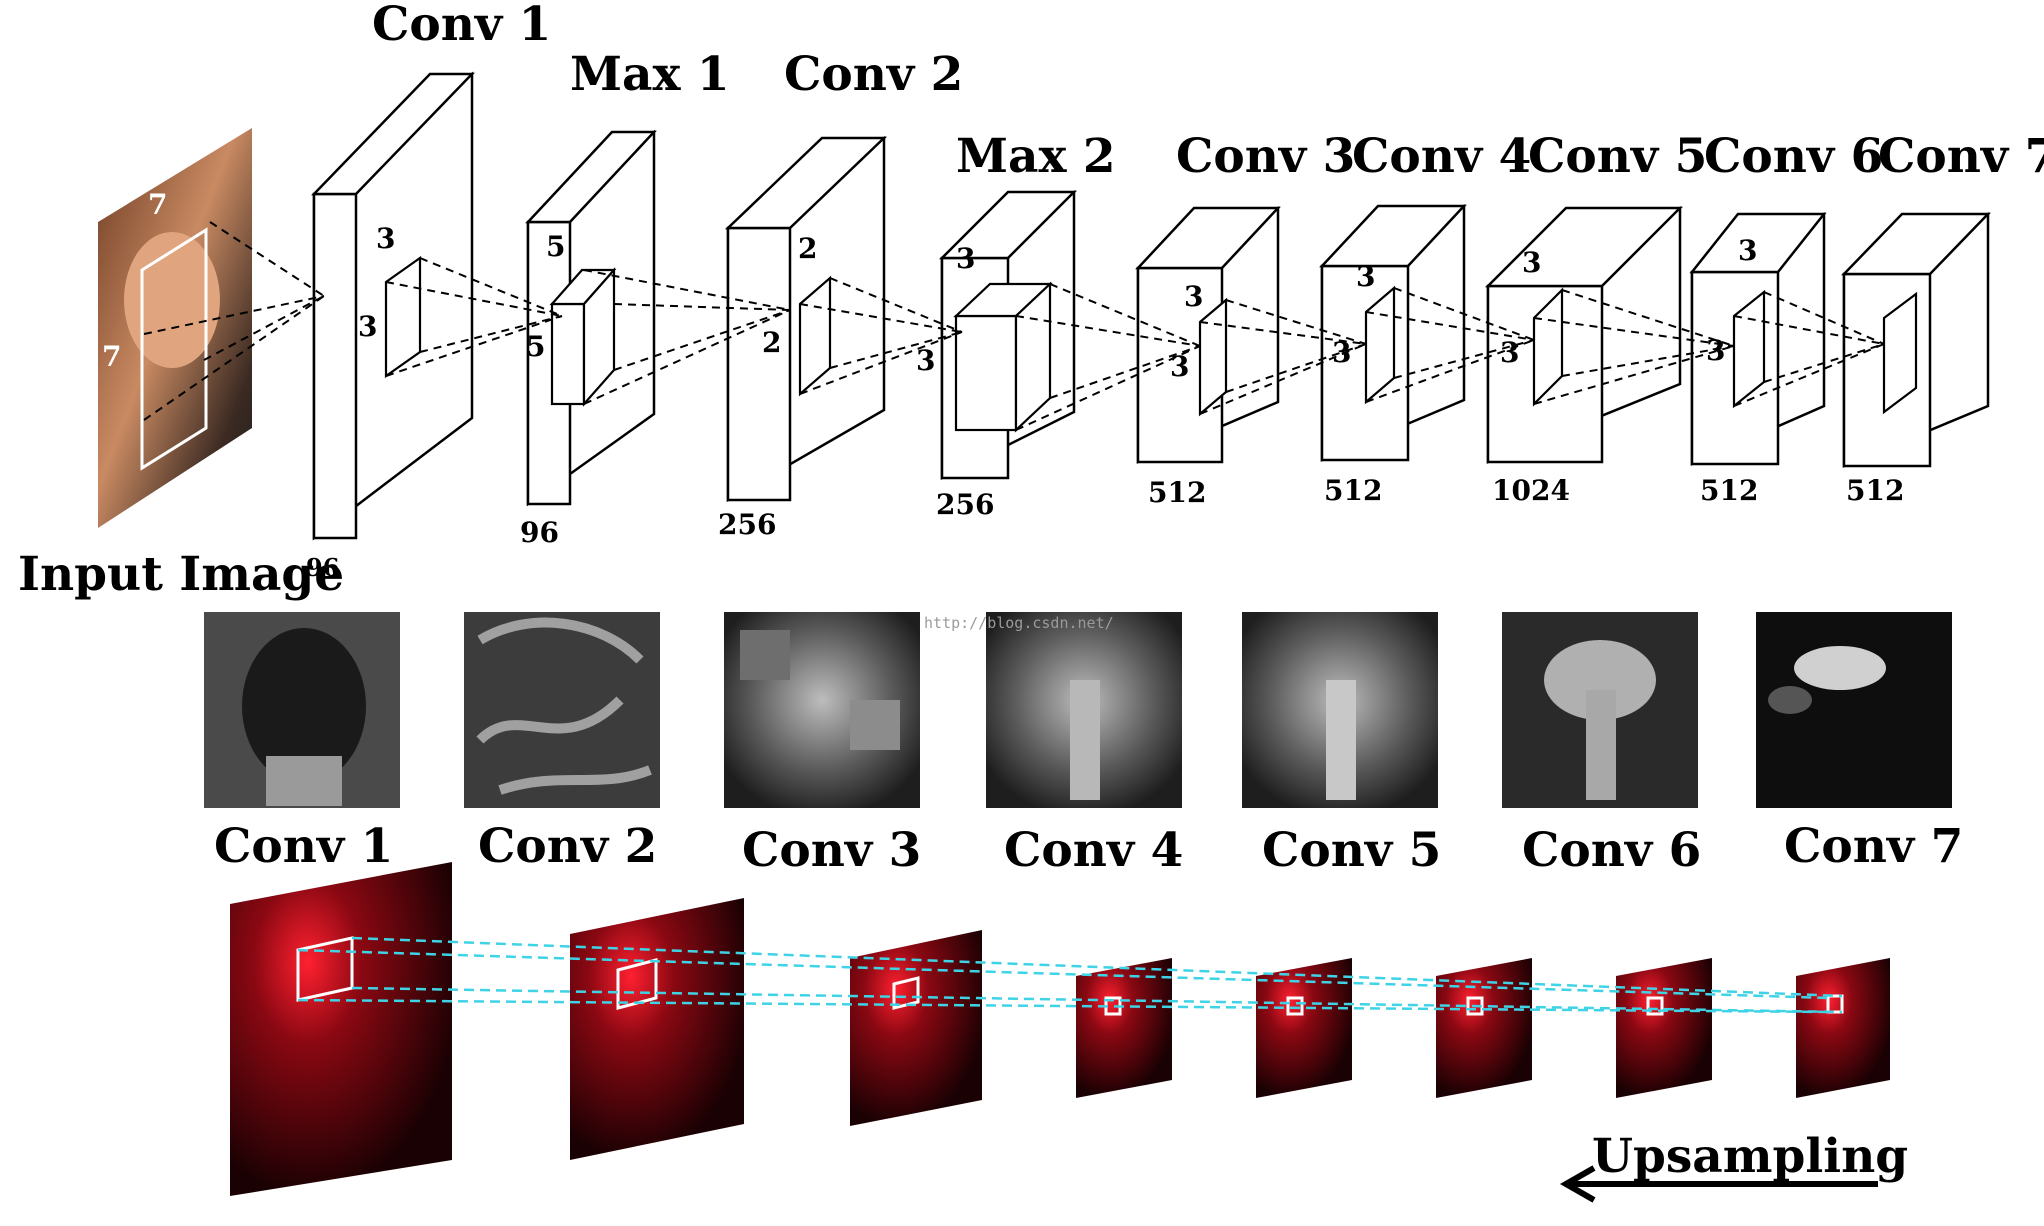 The image size is (2044, 1226). I want to click on input-image-group: 7 7 Input Image, so click(181, 365).